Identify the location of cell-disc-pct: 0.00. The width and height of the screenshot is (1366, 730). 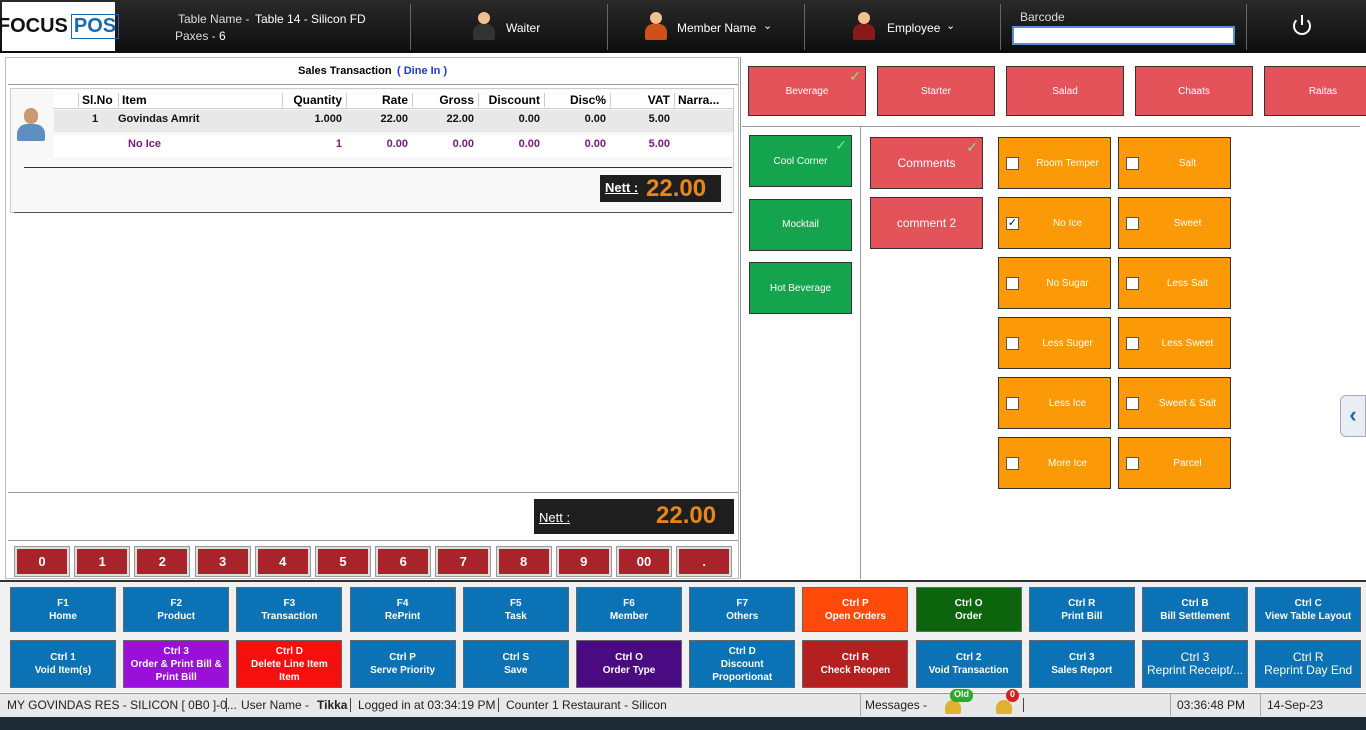
(595, 144).